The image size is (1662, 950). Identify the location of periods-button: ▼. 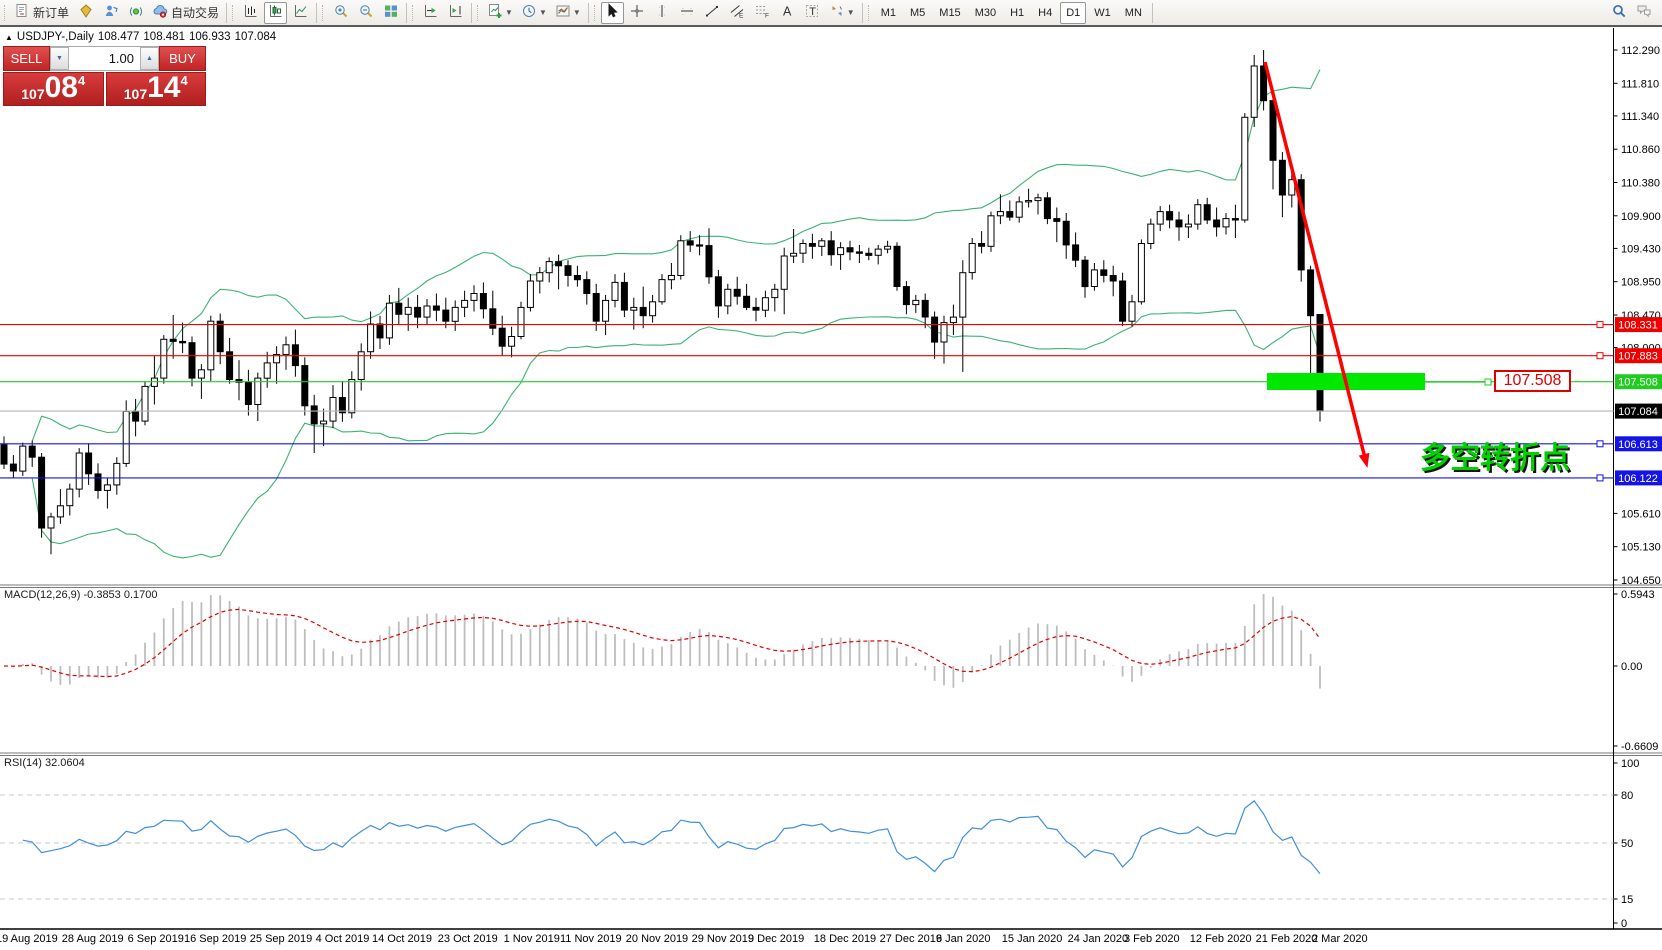
(534, 13).